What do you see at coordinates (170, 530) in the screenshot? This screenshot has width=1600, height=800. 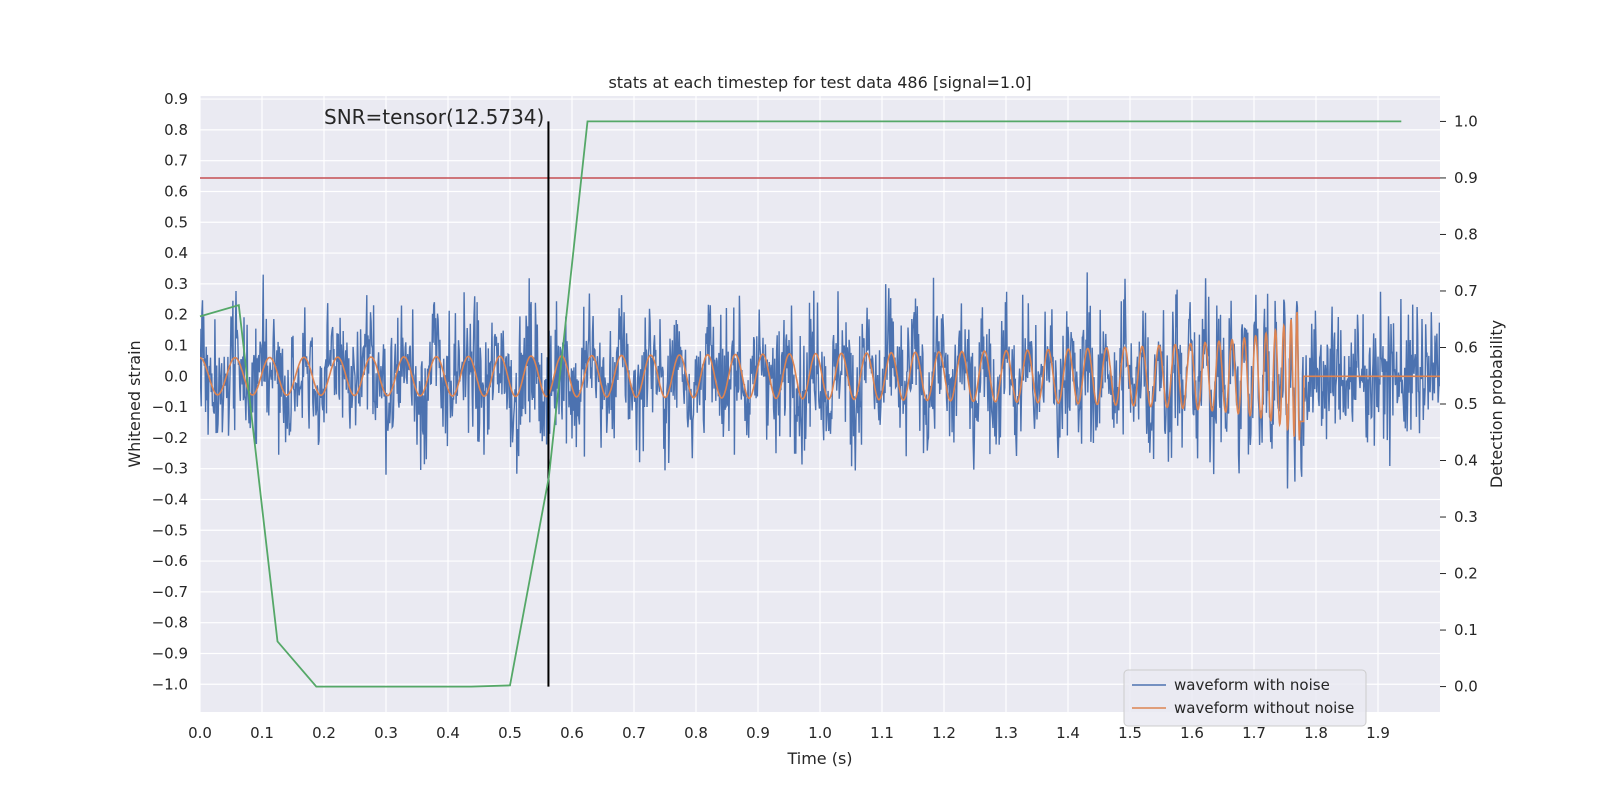 I see `y-tick-label: −0.5` at bounding box center [170, 530].